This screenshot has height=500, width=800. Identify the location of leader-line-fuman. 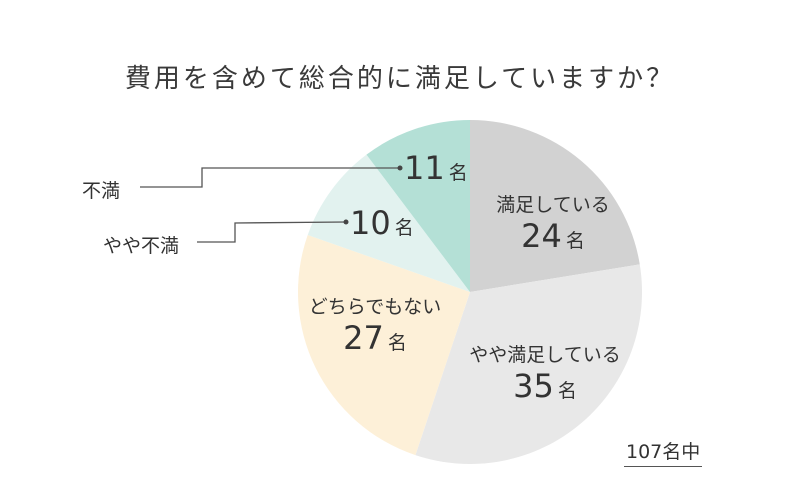
(270, 177).